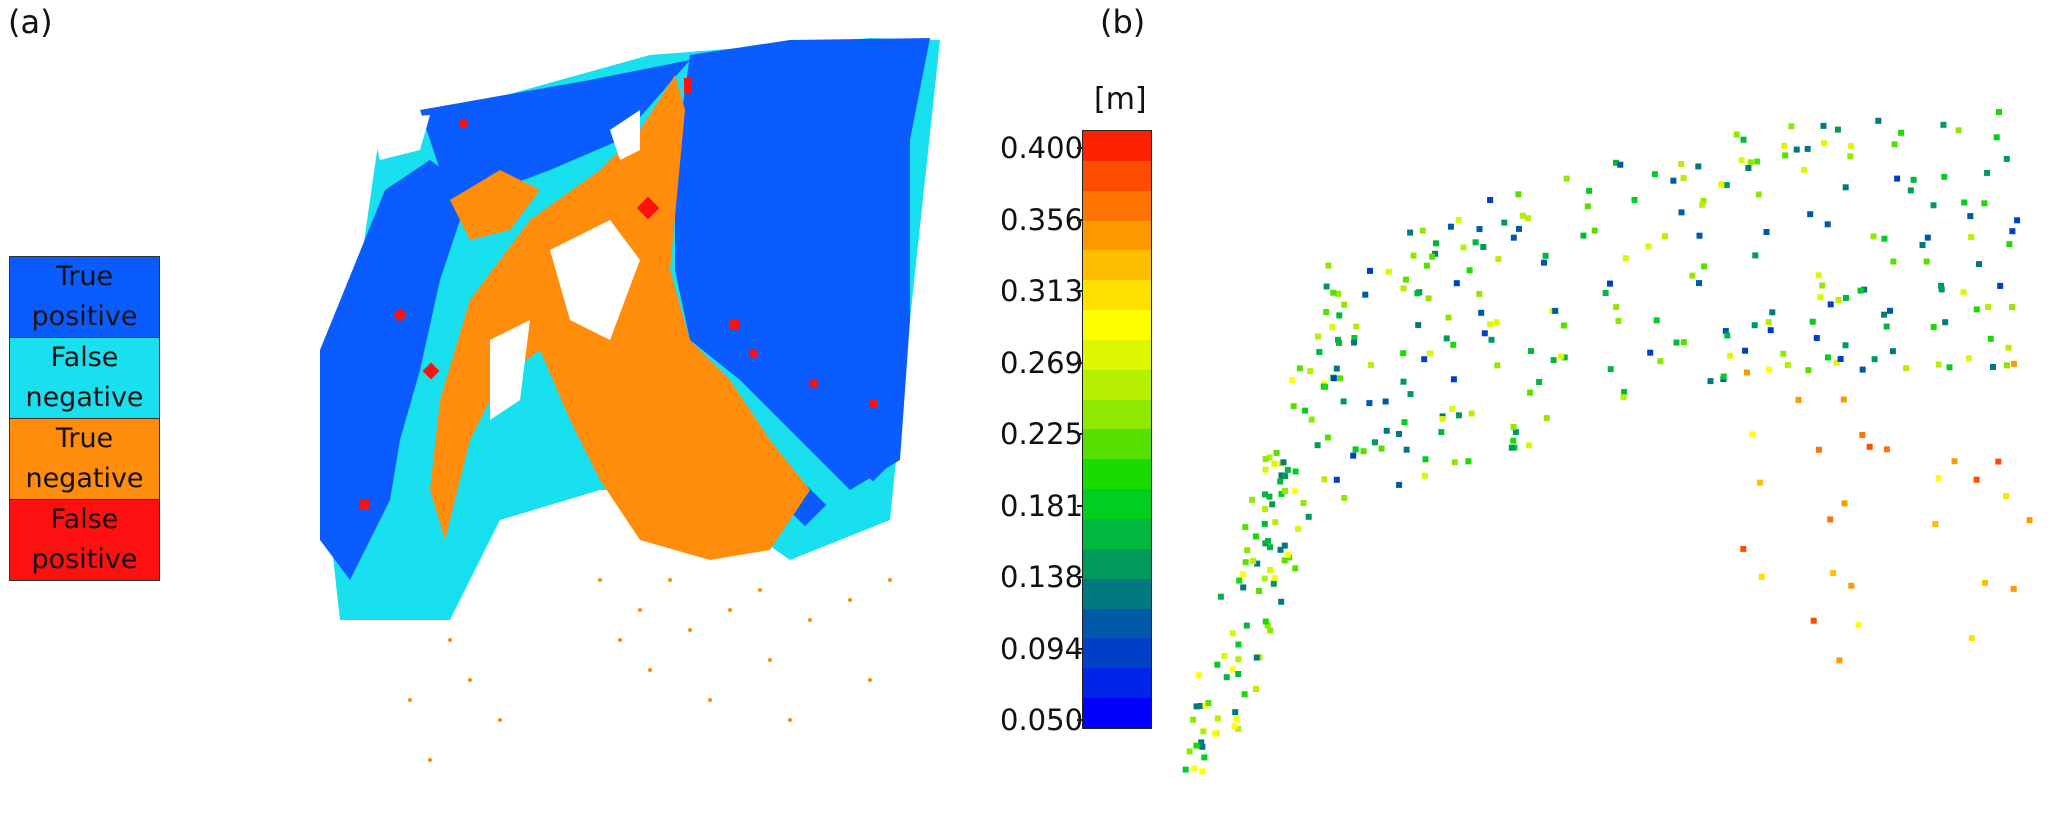 Image resolution: width=2067 pixels, height=820 pixels. I want to click on true-negative-scatter, so click(650, 670).